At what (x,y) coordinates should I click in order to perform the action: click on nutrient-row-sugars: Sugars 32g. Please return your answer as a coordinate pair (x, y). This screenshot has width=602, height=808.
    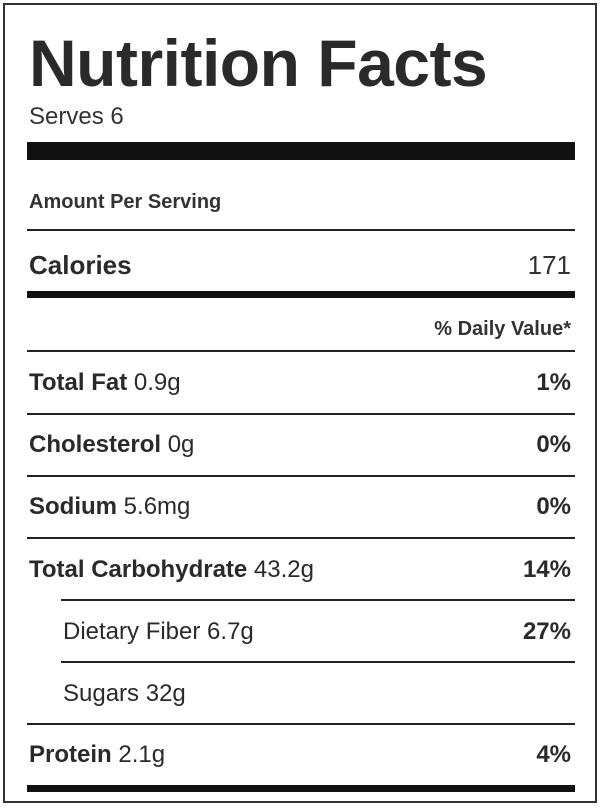
    Looking at the image, I should click on (124, 694).